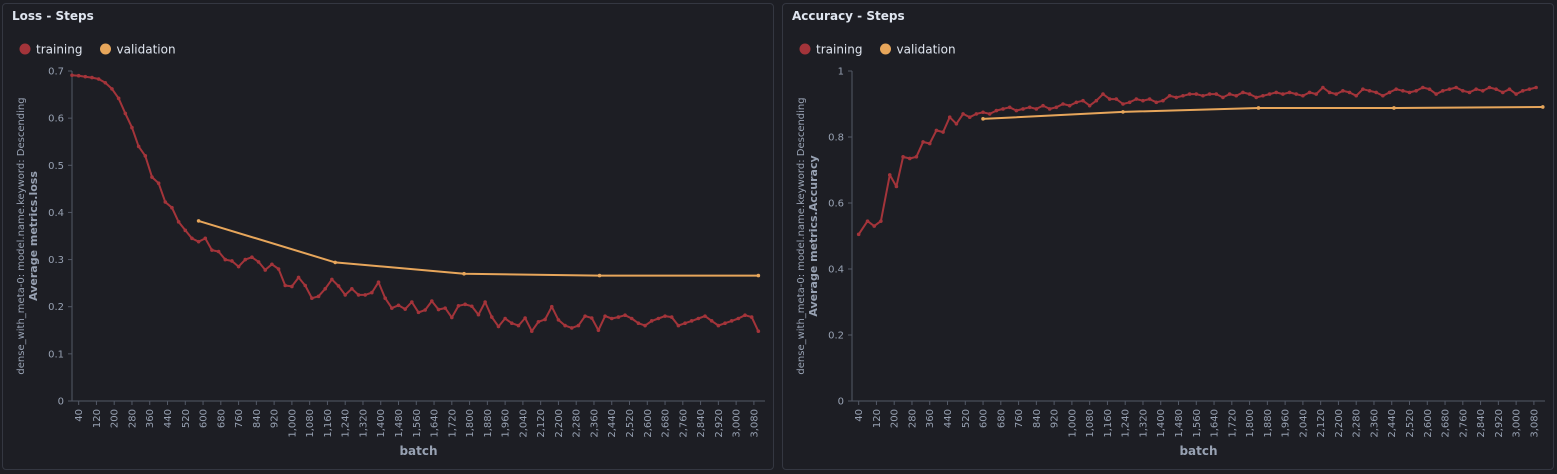  Describe the element at coordinates (1268, 423) in the screenshot. I see `x-tick-label: 1,880` at that location.